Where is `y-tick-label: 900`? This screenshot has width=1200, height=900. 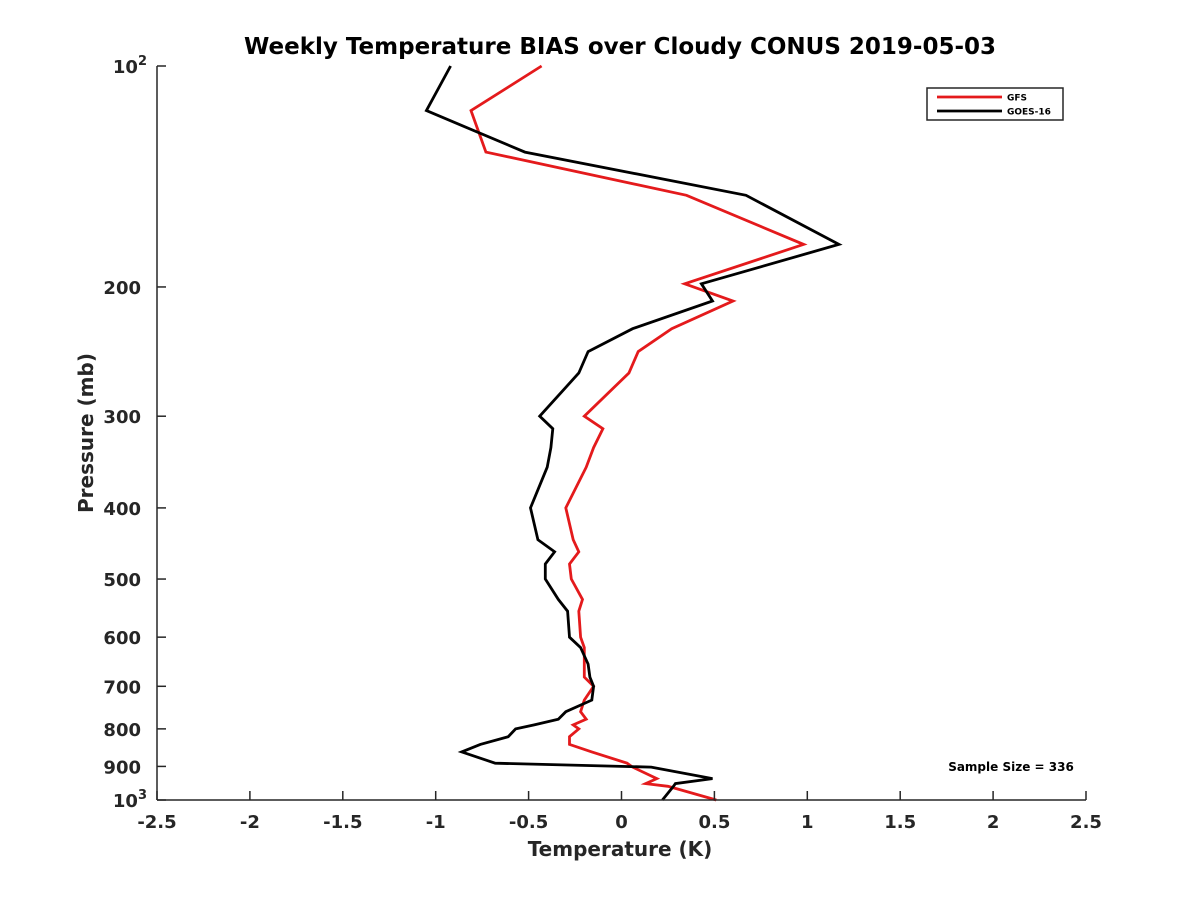 y-tick-label: 900 is located at coordinates (122, 767).